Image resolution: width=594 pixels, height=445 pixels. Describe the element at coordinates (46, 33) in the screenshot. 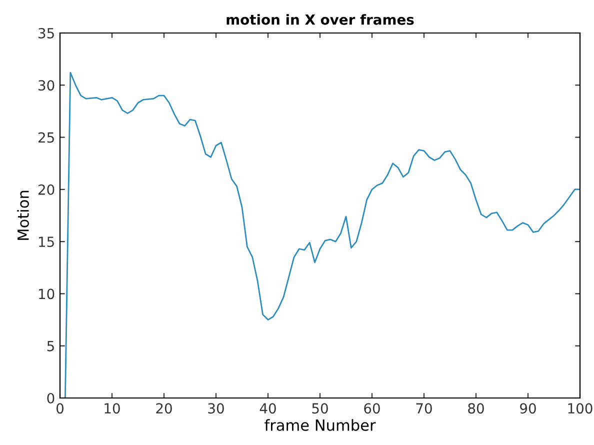

I see `y-tick-label: 35` at that location.